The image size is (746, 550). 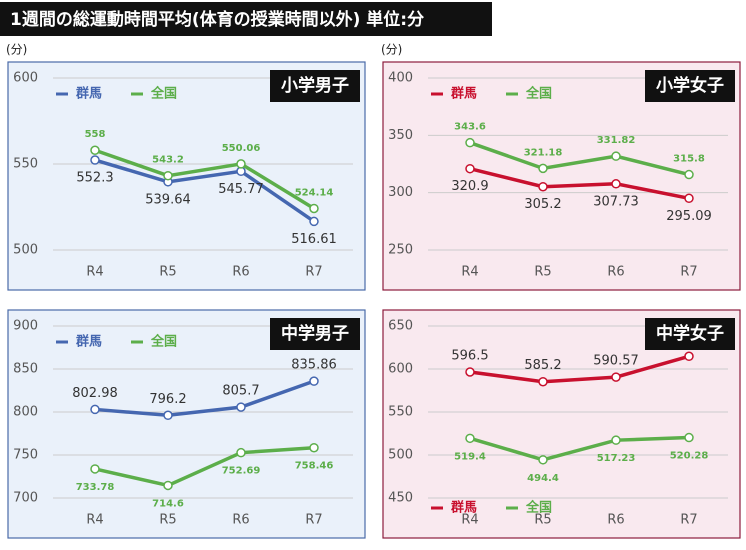 What do you see at coordinates (240, 391) in the screenshot?
I see `data-label: 805.7` at bounding box center [240, 391].